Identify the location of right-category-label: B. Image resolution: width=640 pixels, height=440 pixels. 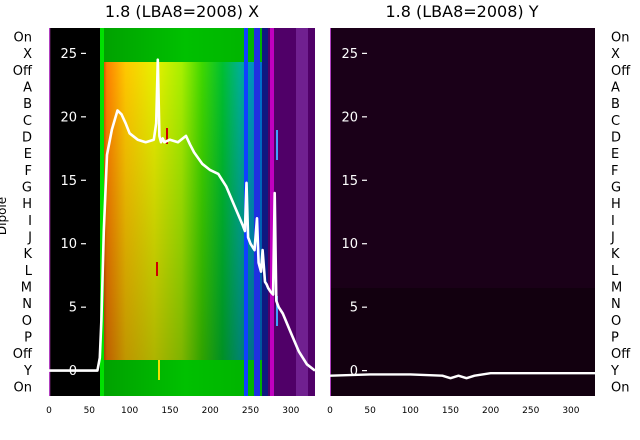
(615, 104).